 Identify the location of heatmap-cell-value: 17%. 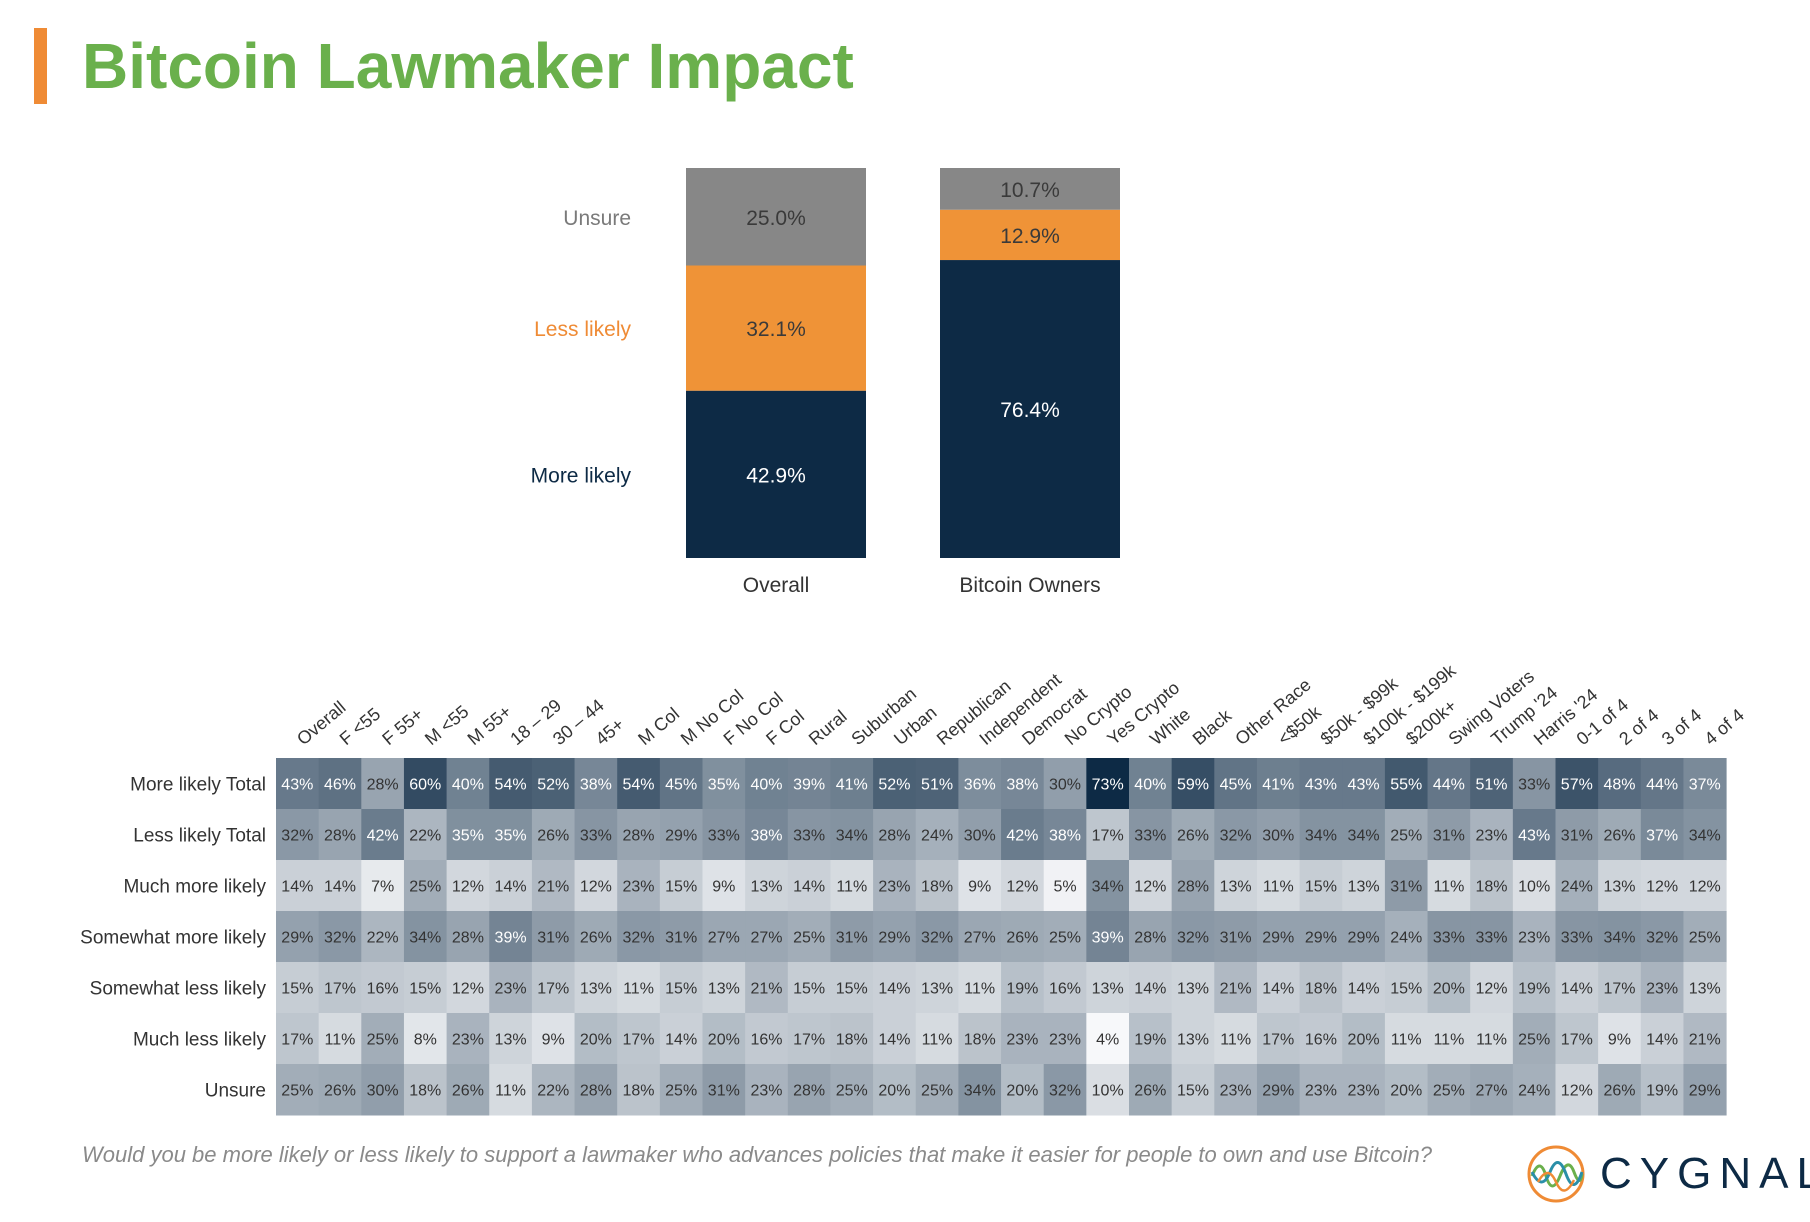
(1278, 1040).